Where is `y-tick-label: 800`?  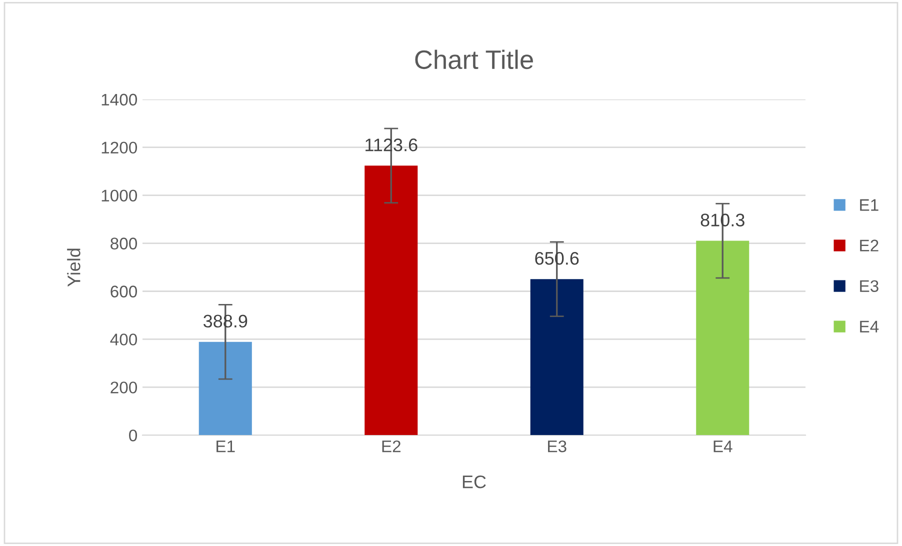
y-tick-label: 800 is located at coordinates (124, 244).